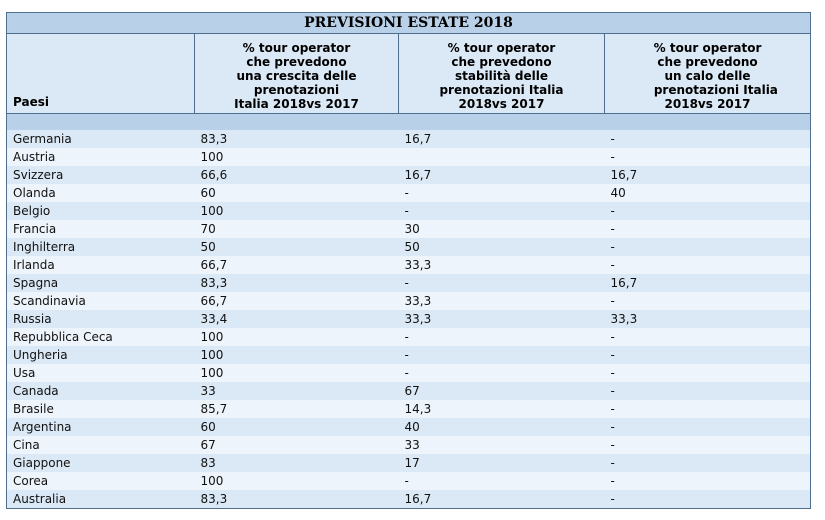 The height and width of the screenshot is (520, 825). Describe the element at coordinates (501, 427) in the screenshot. I see `stability-cell: 40` at that location.